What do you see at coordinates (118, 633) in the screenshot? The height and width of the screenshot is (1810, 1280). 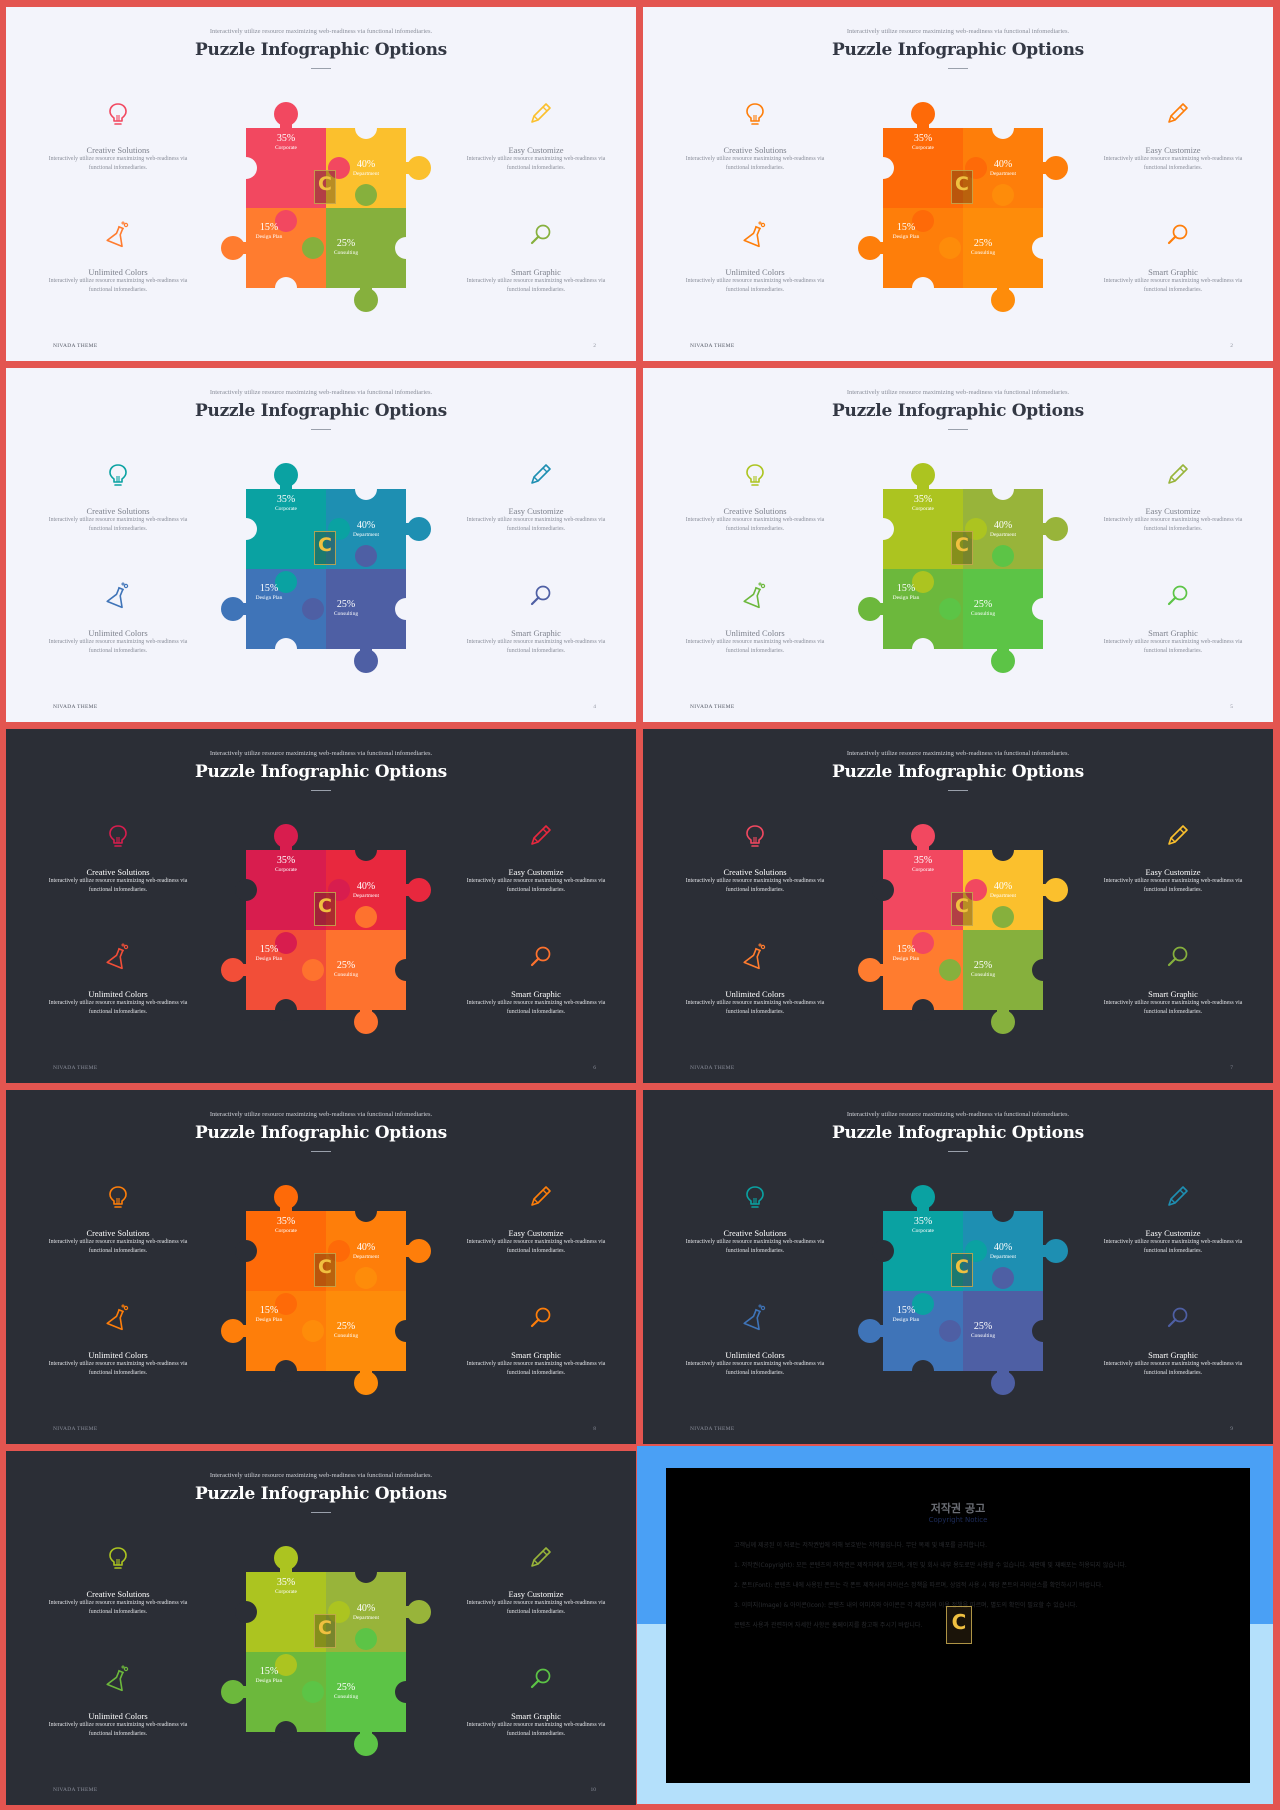 I see `feature-title: Unlimited Colors` at bounding box center [118, 633].